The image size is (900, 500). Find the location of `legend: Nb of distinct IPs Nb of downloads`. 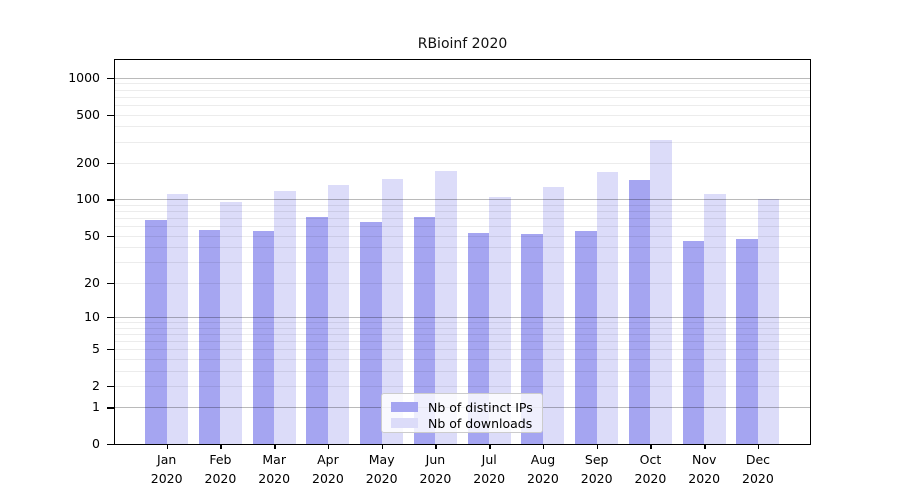

legend: Nb of distinct IPs Nb of downloads is located at coordinates (462, 413).